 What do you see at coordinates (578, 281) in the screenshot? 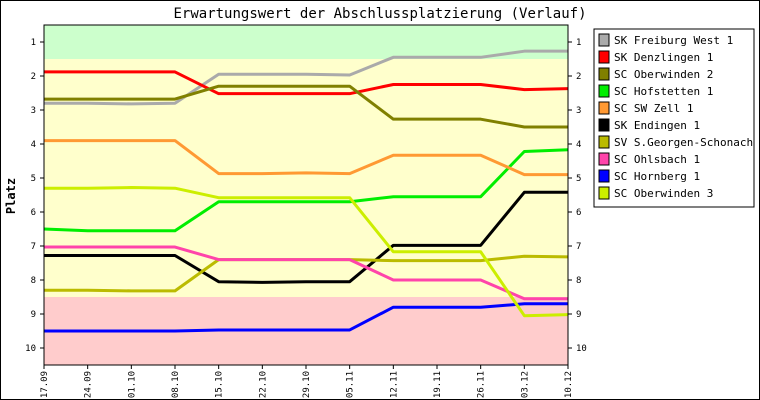
I see `y-tick-label-right: 8` at bounding box center [578, 281].